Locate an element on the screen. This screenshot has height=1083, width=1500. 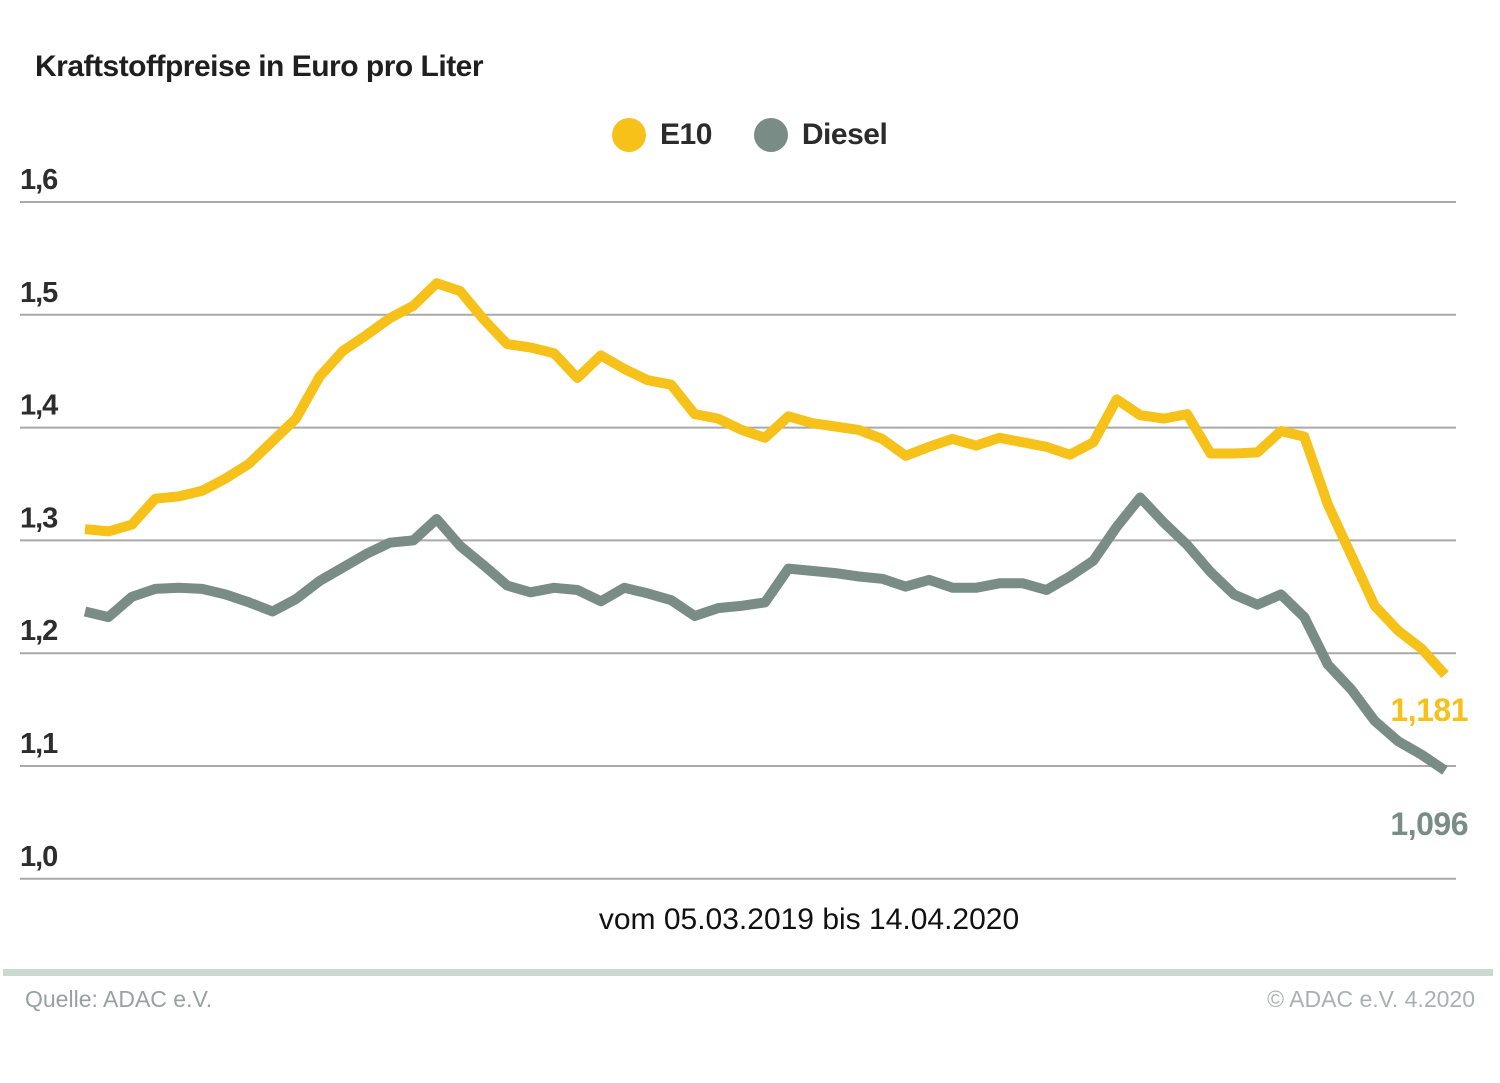
x-axis-caption: vom 05.03.2019 bis 14.04.2020 is located at coordinates (809, 919).